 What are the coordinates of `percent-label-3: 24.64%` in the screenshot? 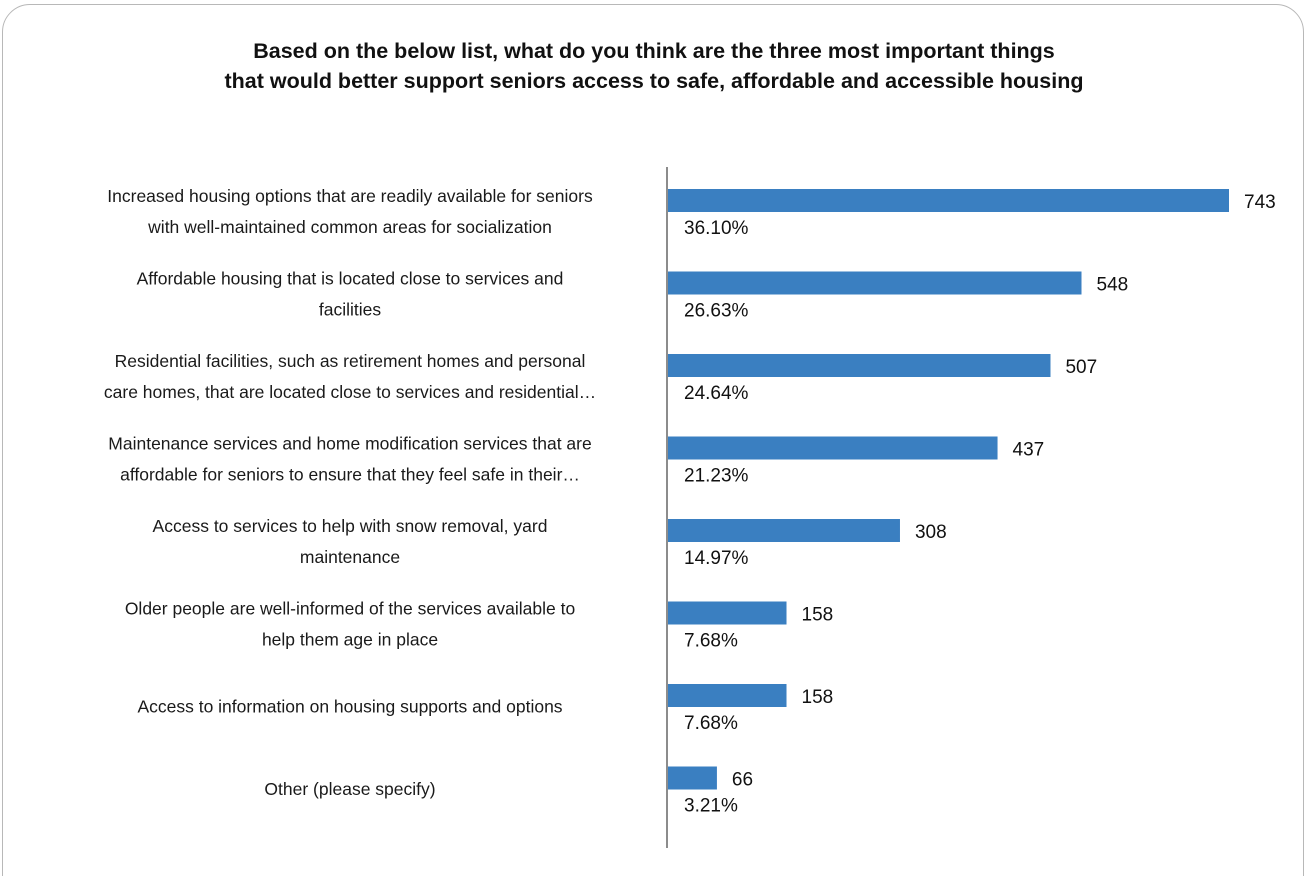 It's located at (716, 393).